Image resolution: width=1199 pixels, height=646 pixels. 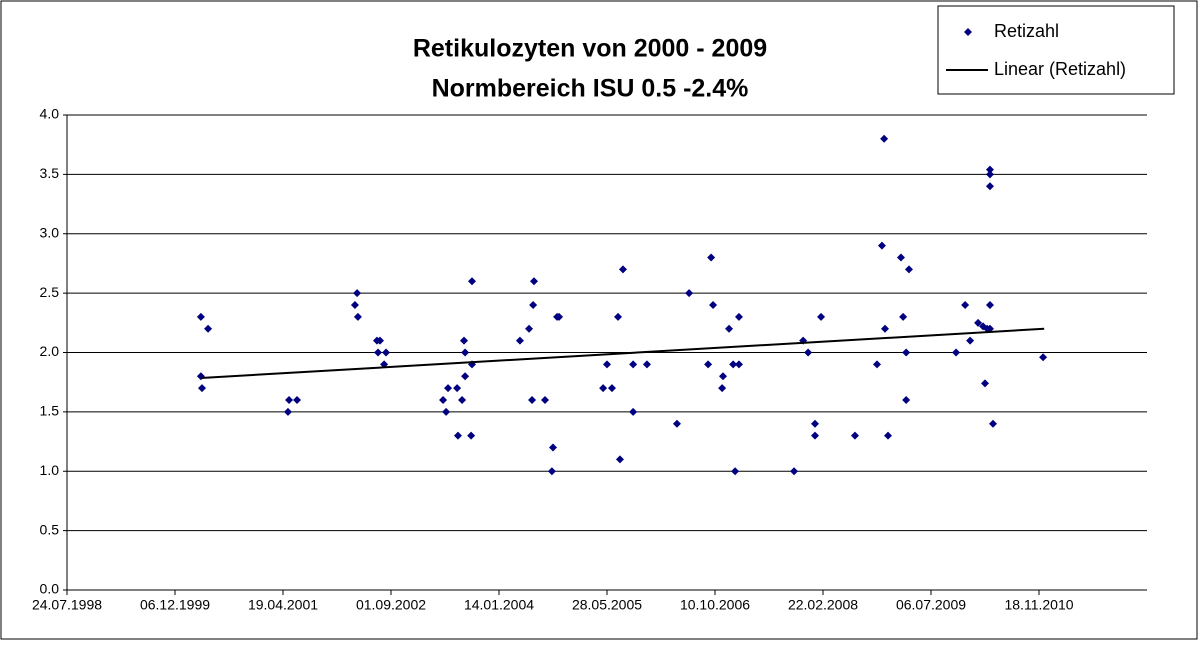 I want to click on x-tick-label: 22.02.2008, so click(x=823, y=605).